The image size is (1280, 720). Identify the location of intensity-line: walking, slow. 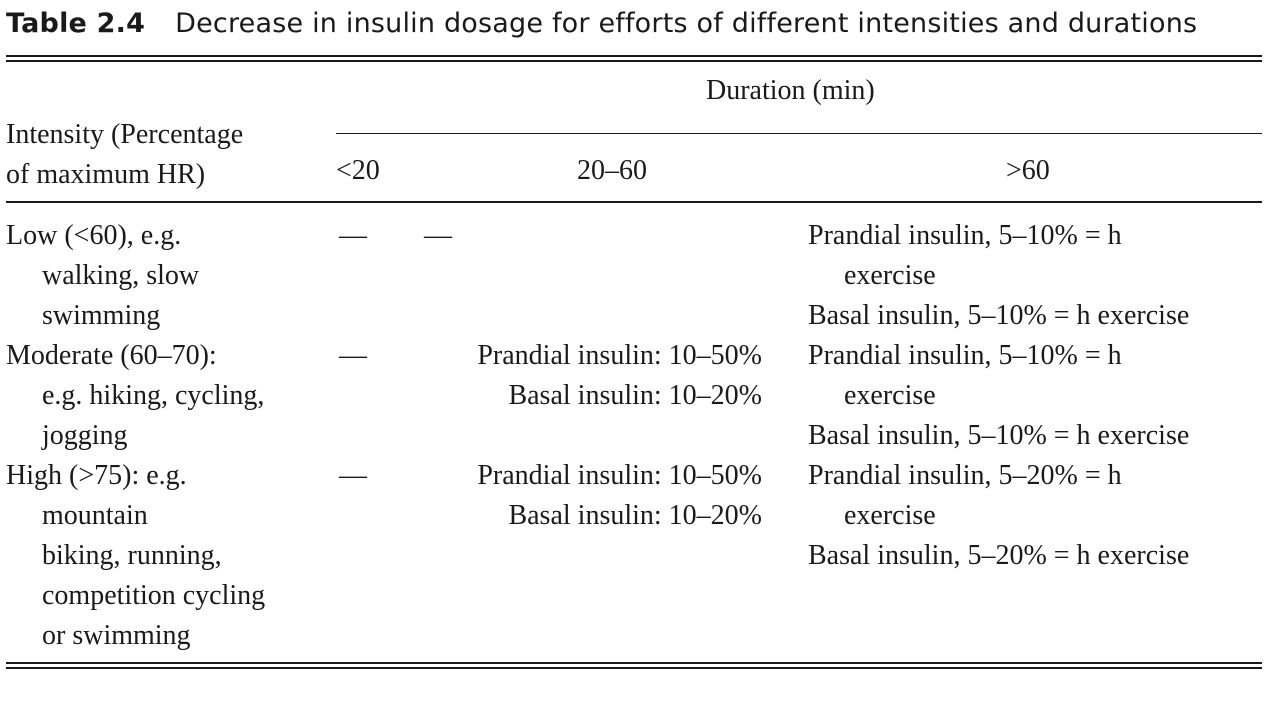
(121, 275).